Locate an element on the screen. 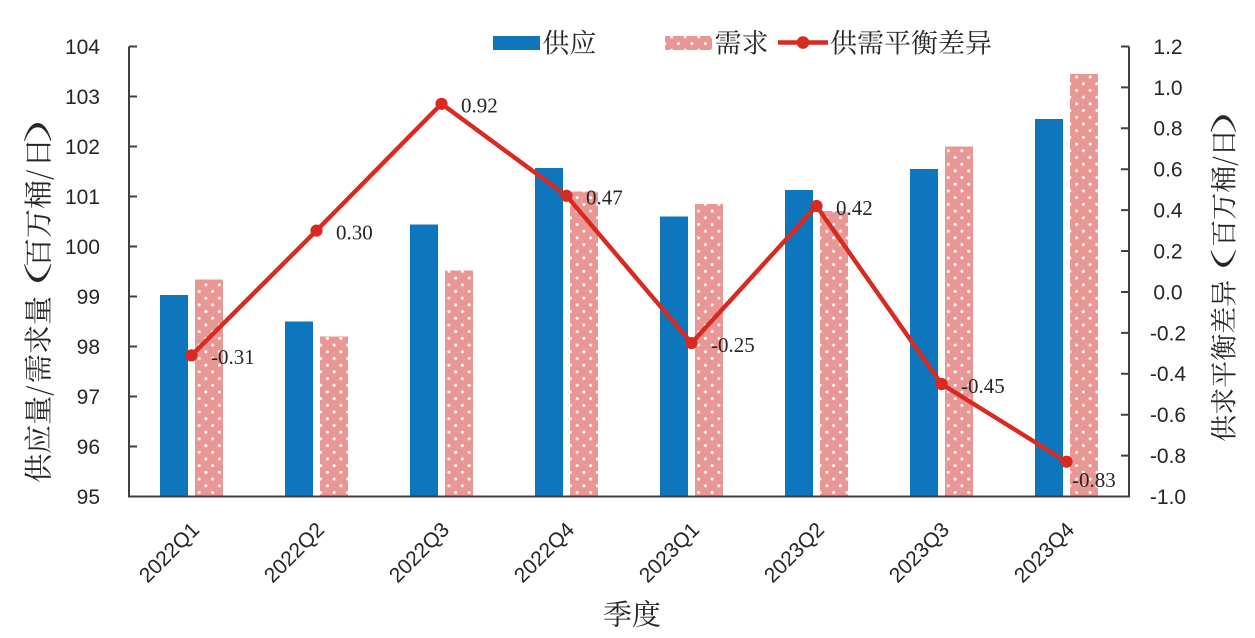 The width and height of the screenshot is (1255, 638). svg-text: -0.83 is located at coordinates (1094, 480).